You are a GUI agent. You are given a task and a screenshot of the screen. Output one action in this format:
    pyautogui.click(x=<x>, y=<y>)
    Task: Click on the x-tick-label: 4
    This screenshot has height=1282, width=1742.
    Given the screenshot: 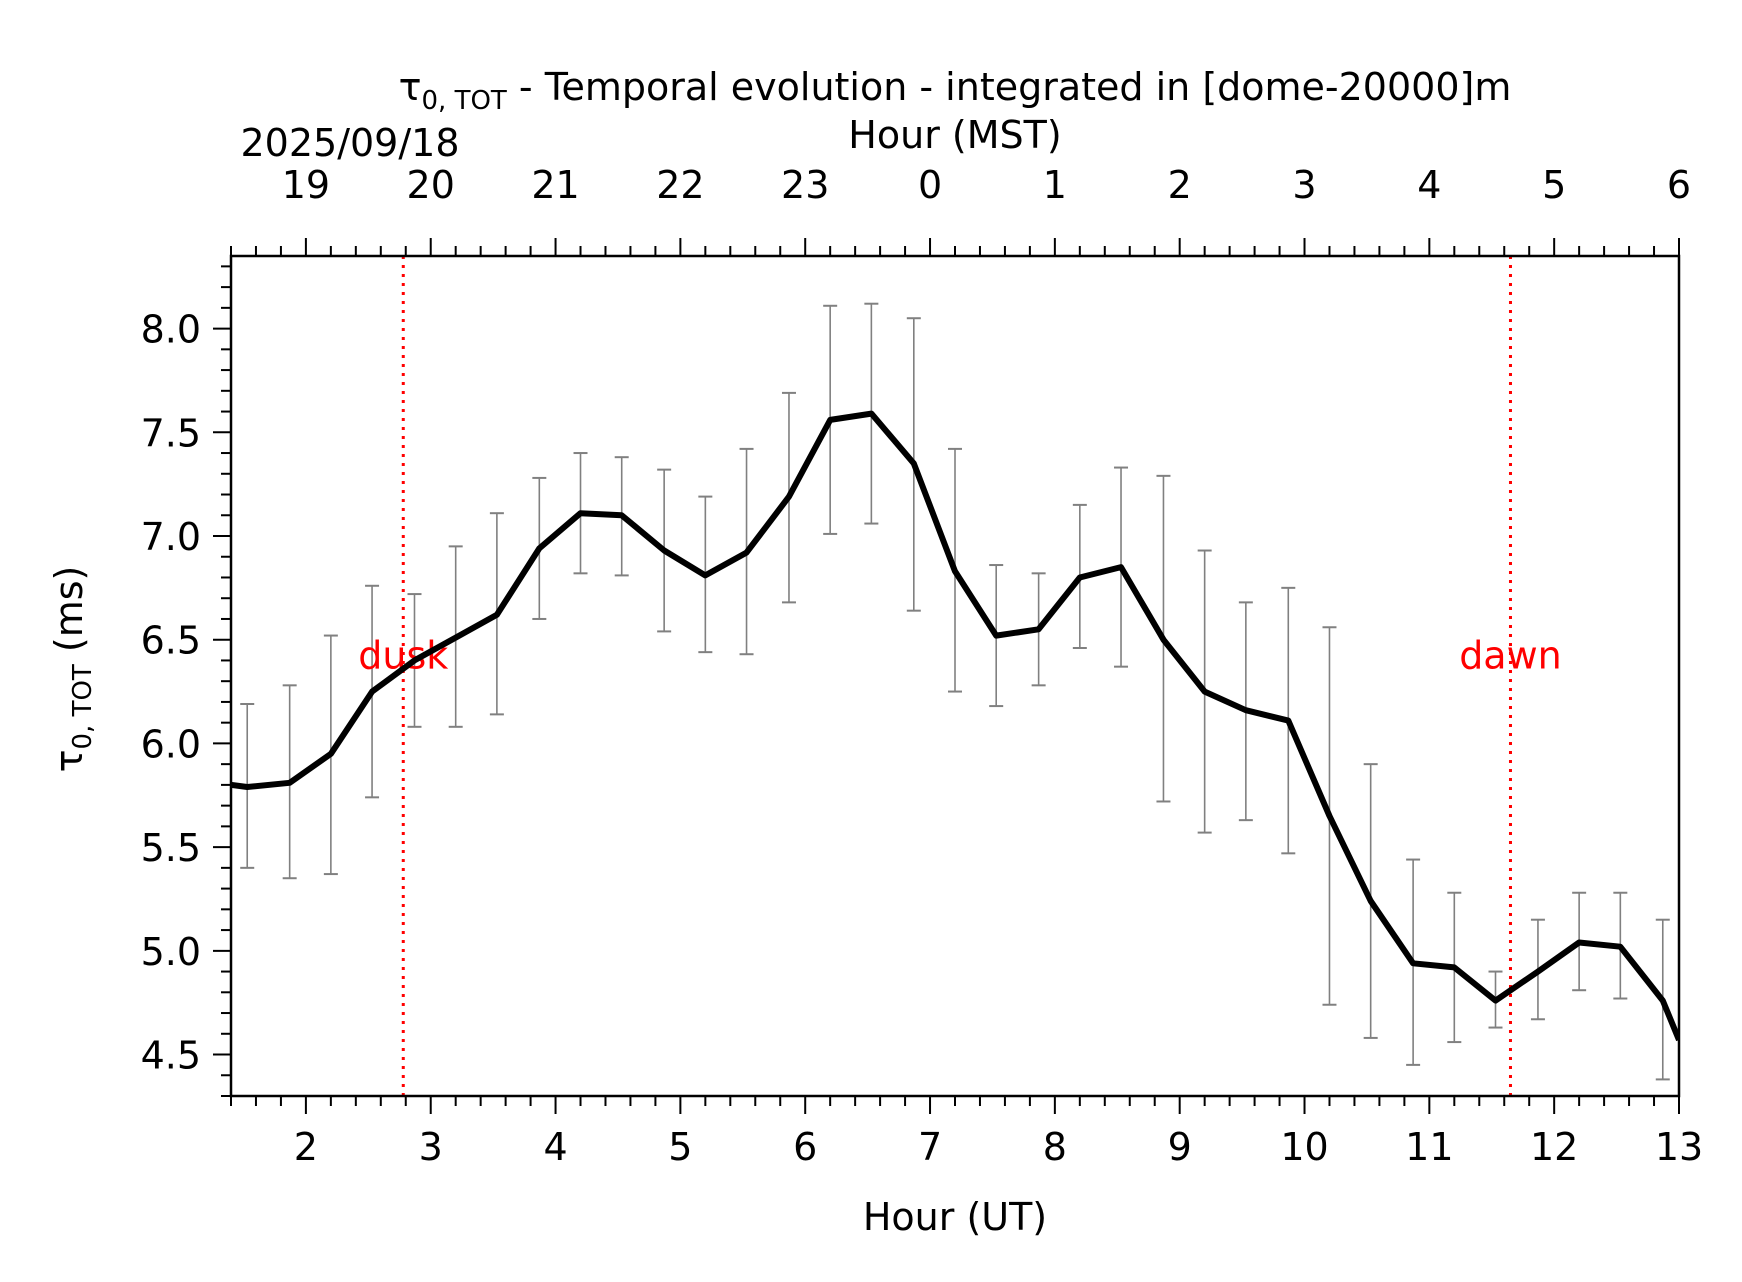 What is the action you would take?
    pyautogui.click(x=555, y=1147)
    